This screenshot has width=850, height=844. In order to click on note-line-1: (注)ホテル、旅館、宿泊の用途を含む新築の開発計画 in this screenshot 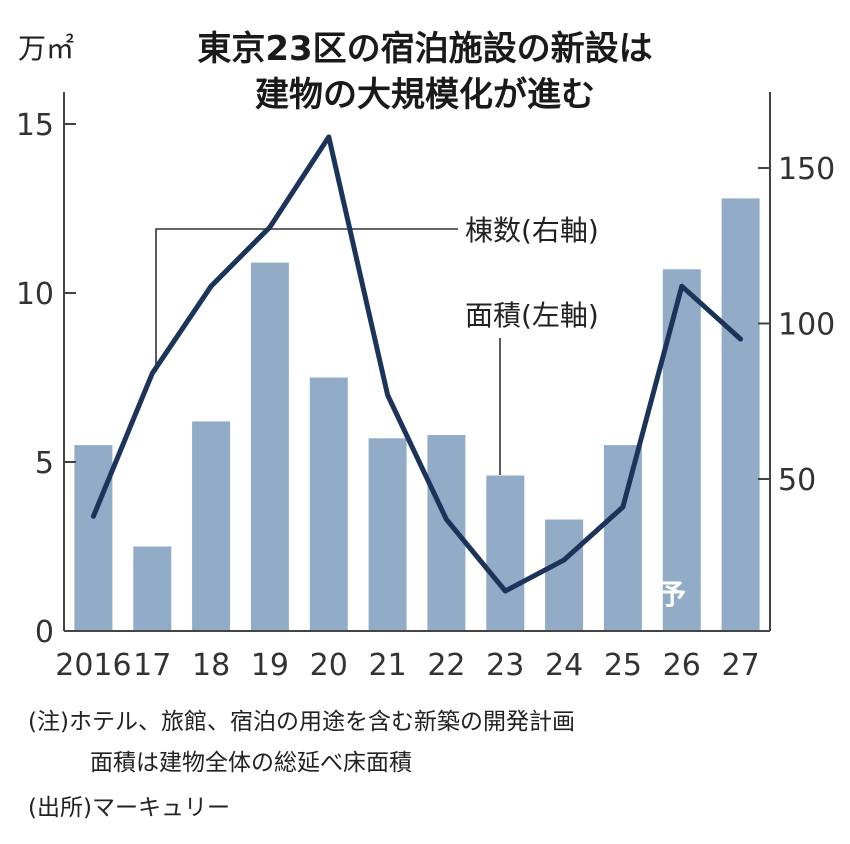, I will do `click(301, 722)`.